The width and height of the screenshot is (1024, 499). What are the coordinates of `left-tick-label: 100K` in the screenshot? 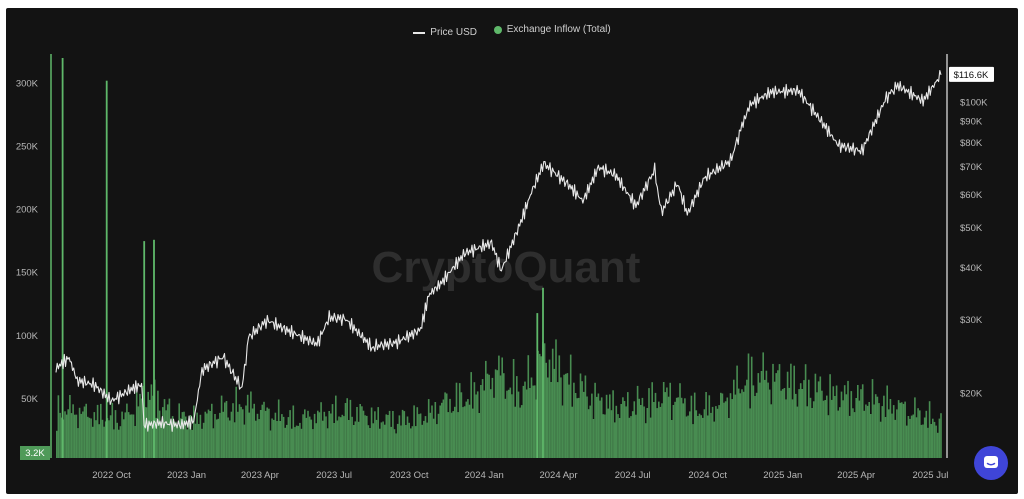 It's located at (27, 336).